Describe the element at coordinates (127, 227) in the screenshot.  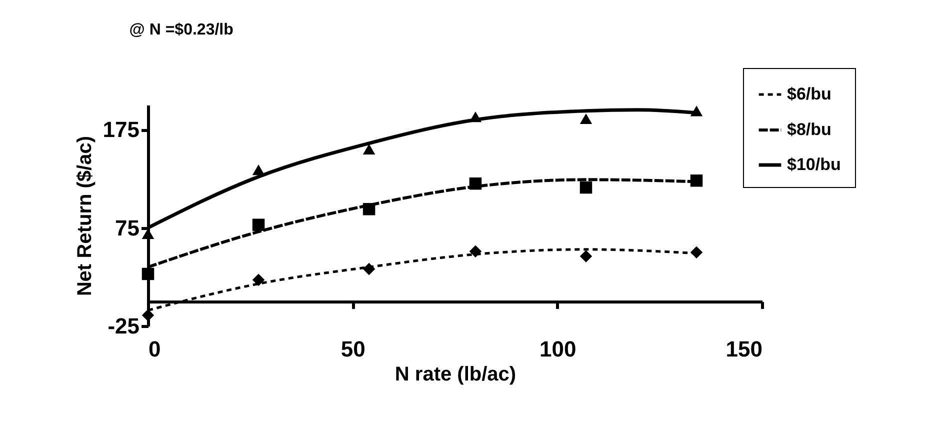
I see `y-tick-label: 75` at that location.